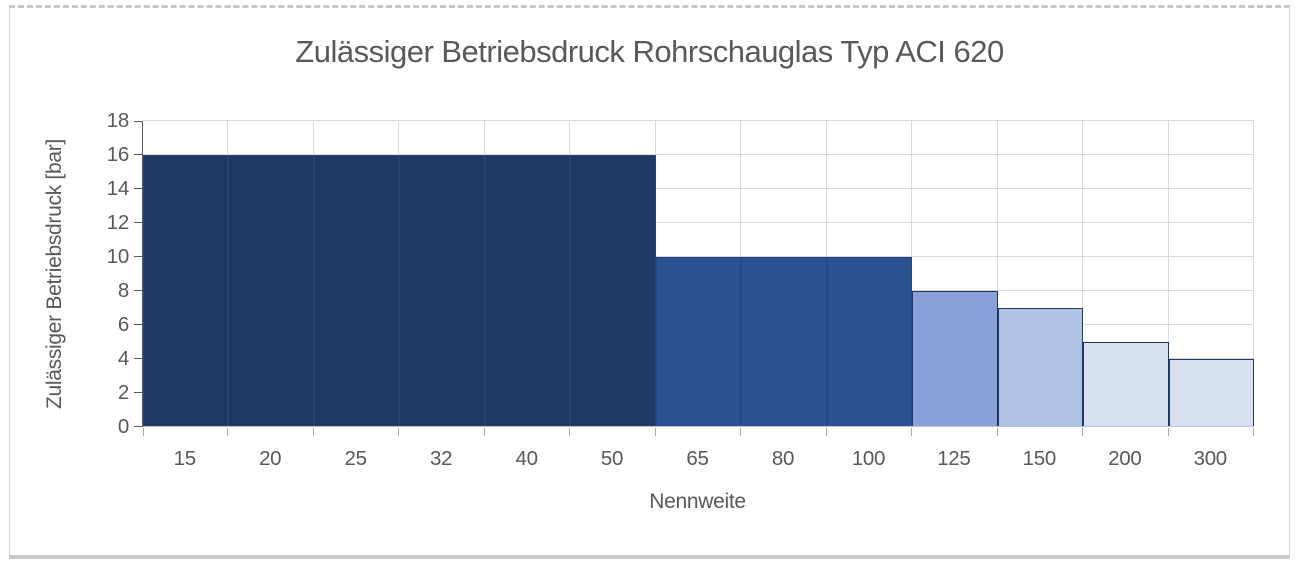  What do you see at coordinates (123, 392) in the screenshot?
I see `y-tick-label: 2` at bounding box center [123, 392].